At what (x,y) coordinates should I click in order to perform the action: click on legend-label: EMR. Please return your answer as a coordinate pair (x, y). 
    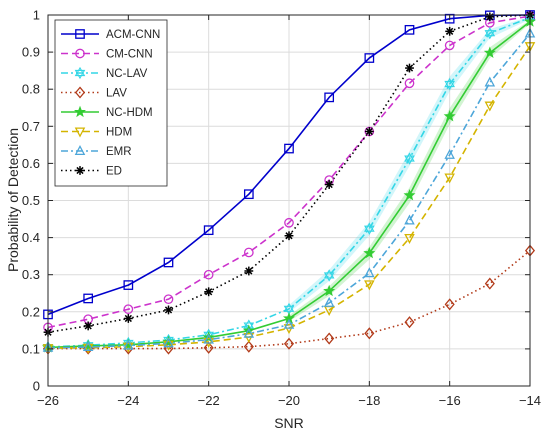
    Looking at the image, I should click on (119, 152).